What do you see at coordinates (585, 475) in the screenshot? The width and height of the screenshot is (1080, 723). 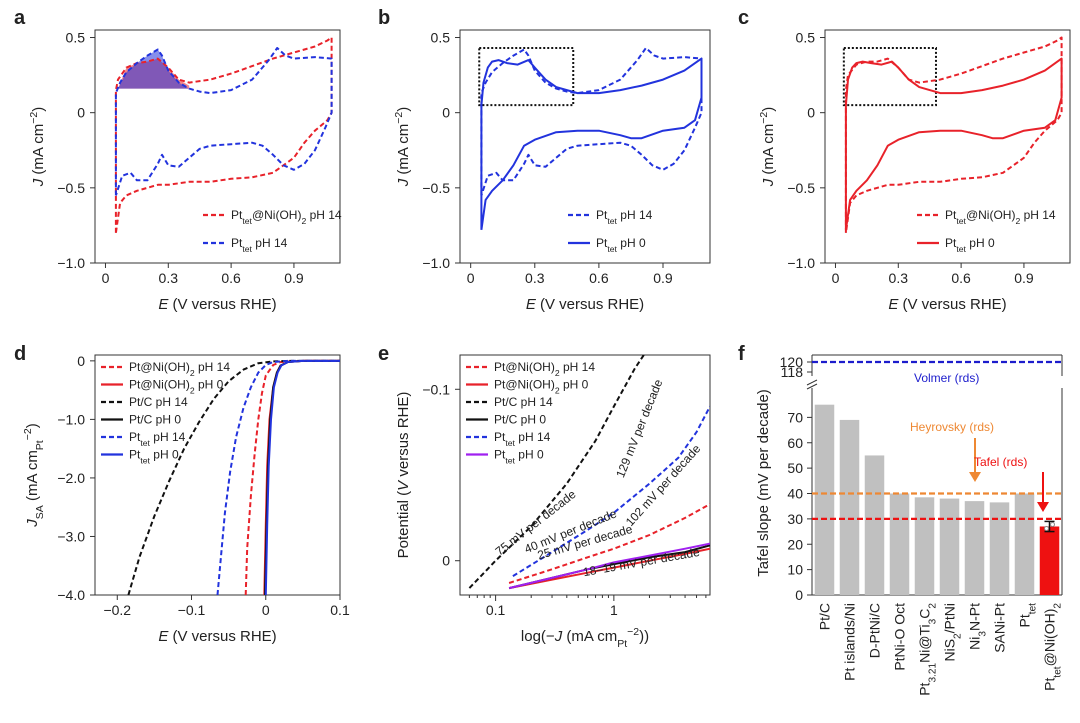 I see `axes-frame-e` at bounding box center [585, 475].